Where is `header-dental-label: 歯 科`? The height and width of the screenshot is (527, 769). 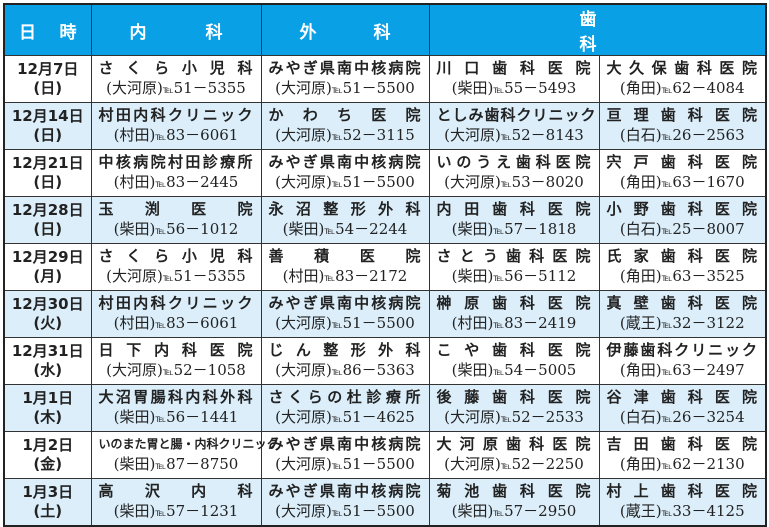
header-dental-label: 歯 科 is located at coordinates (588, 32).